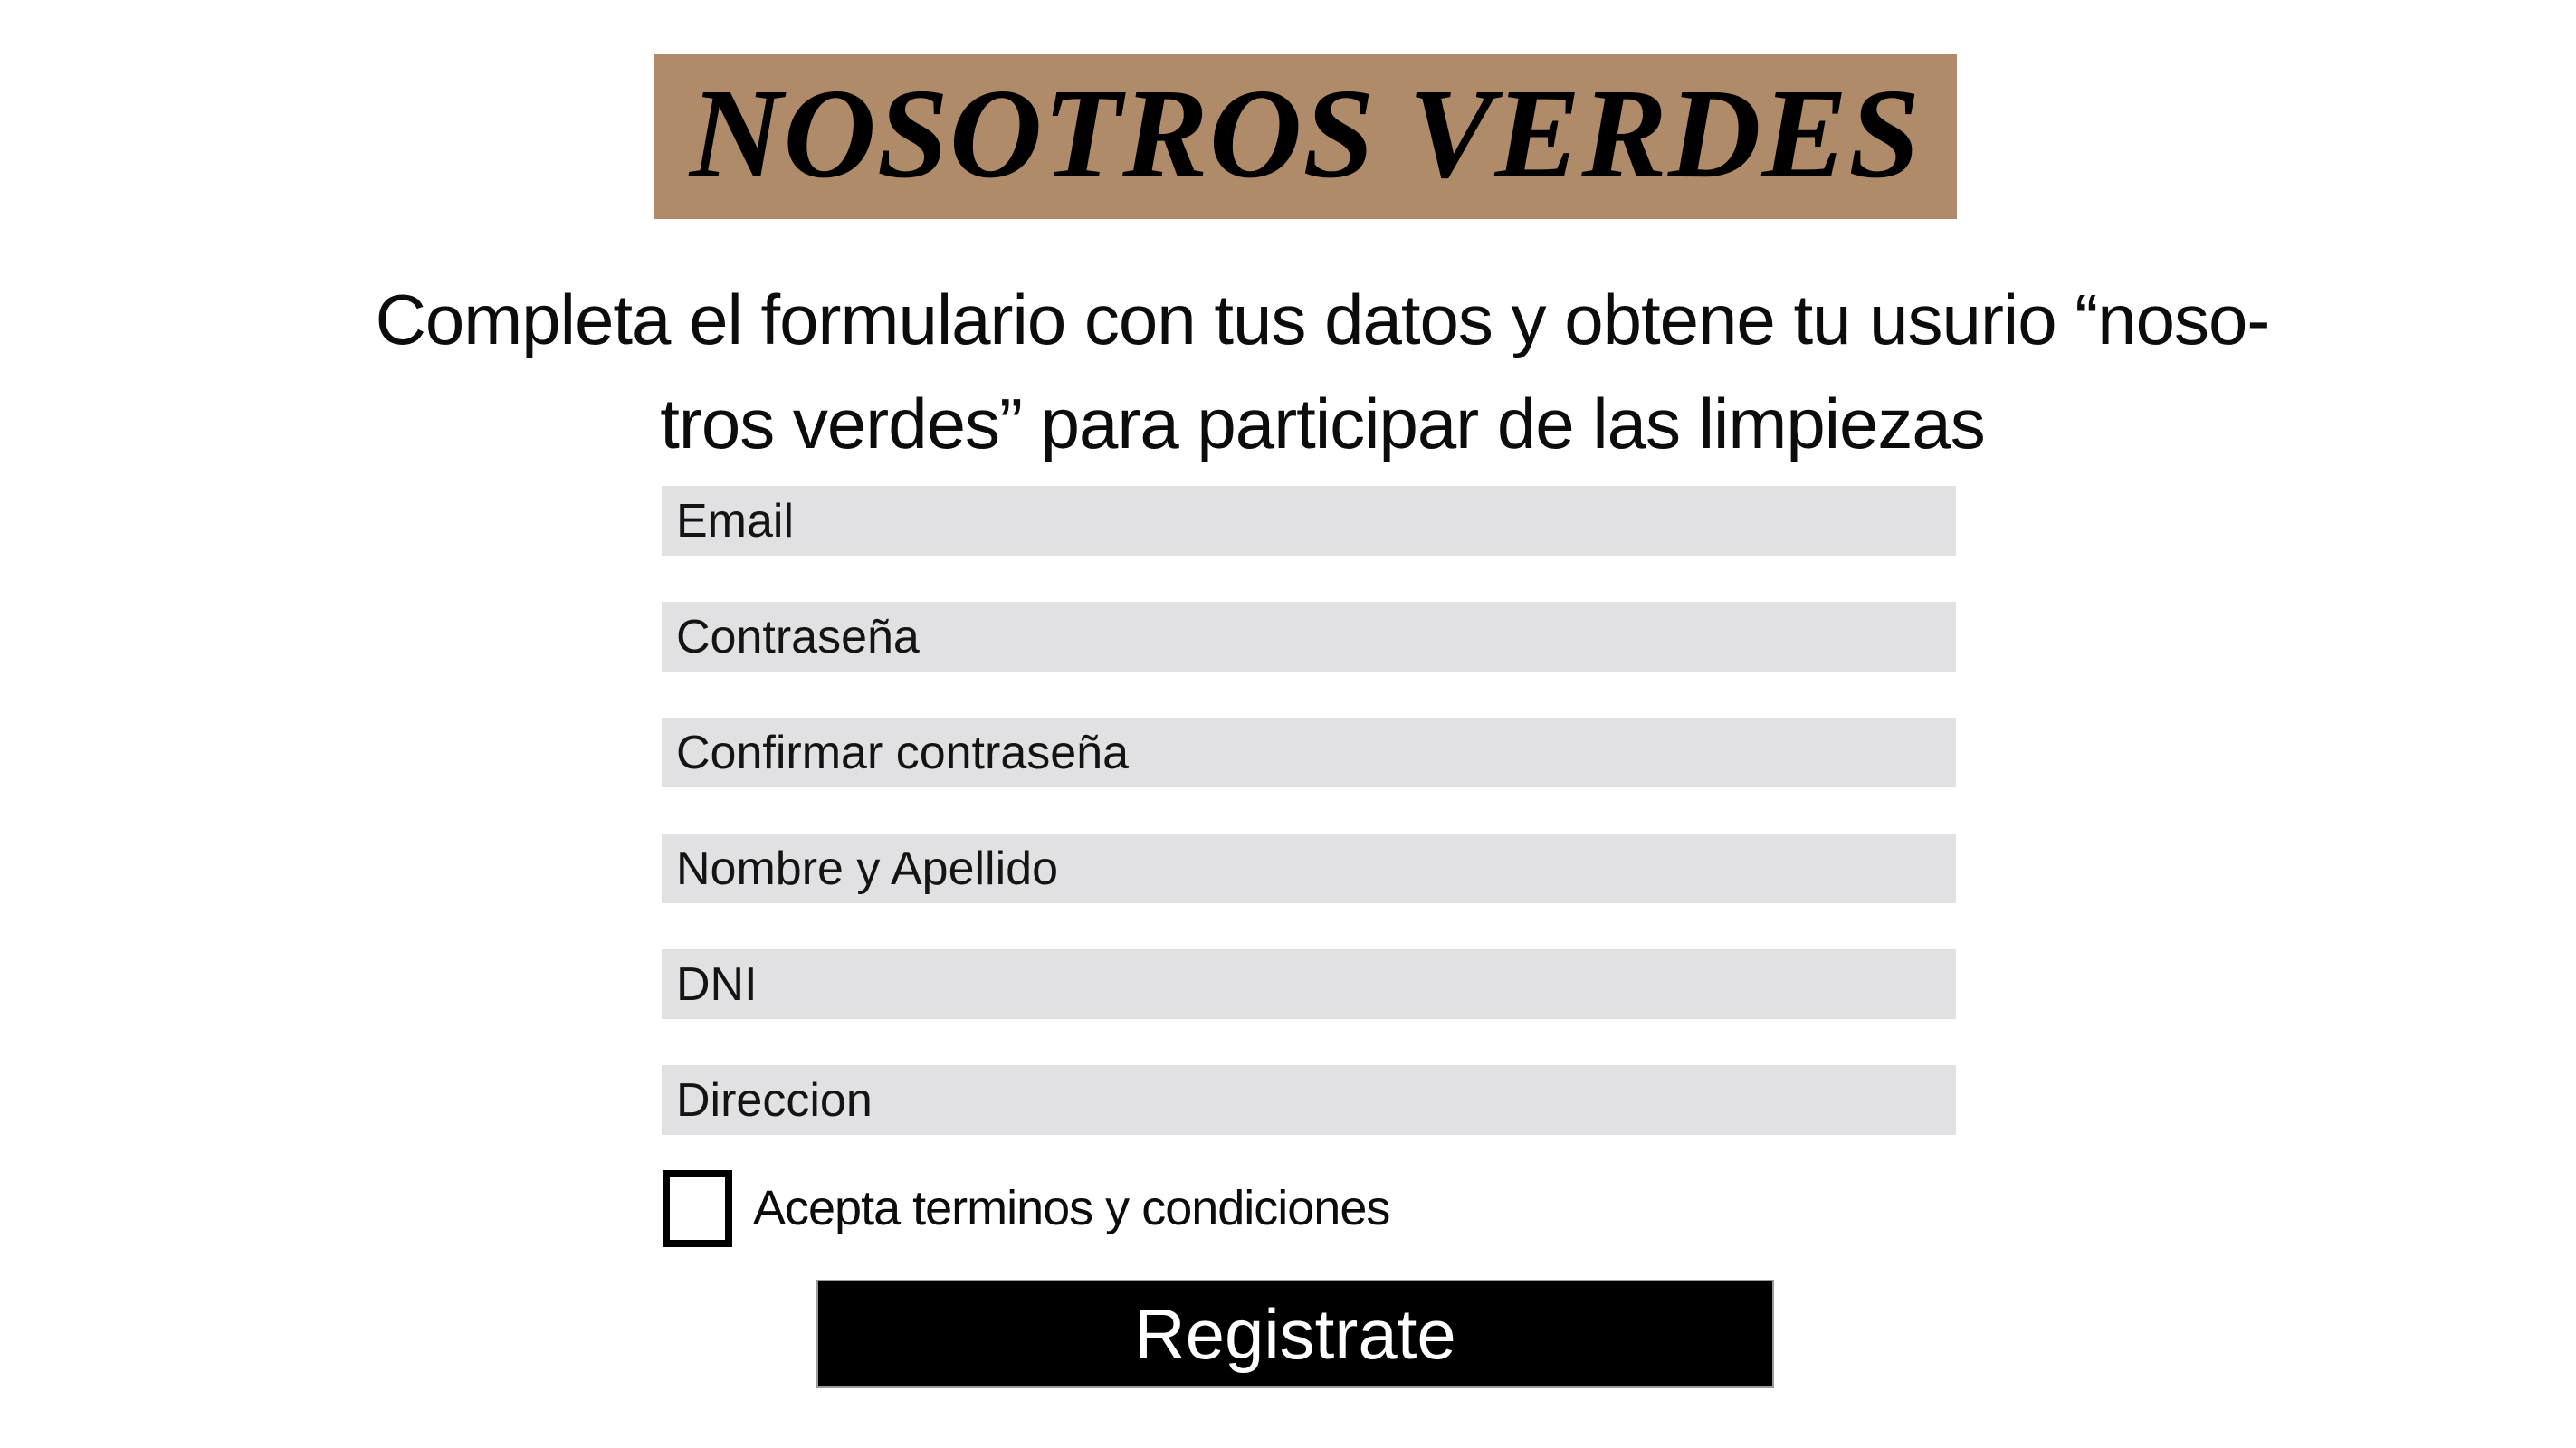 This screenshot has height=1448, width=2576. What do you see at coordinates (1309, 1100) in the screenshot?
I see `address-input` at bounding box center [1309, 1100].